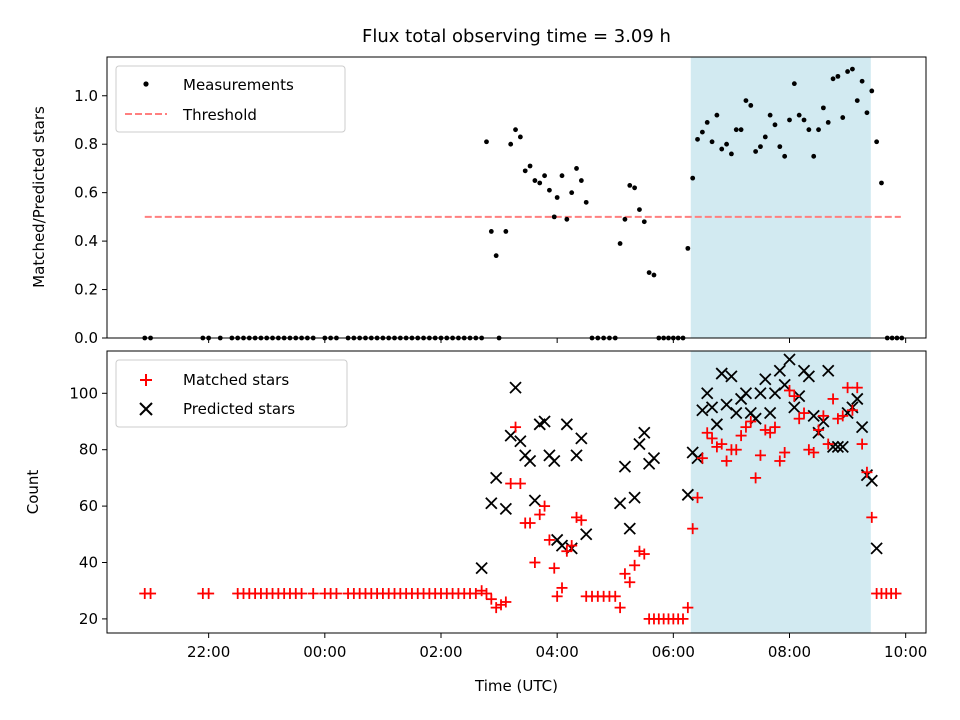 This screenshot has height=720, width=960. I want to click on bottom-ytick-label: 40, so click(88, 563).